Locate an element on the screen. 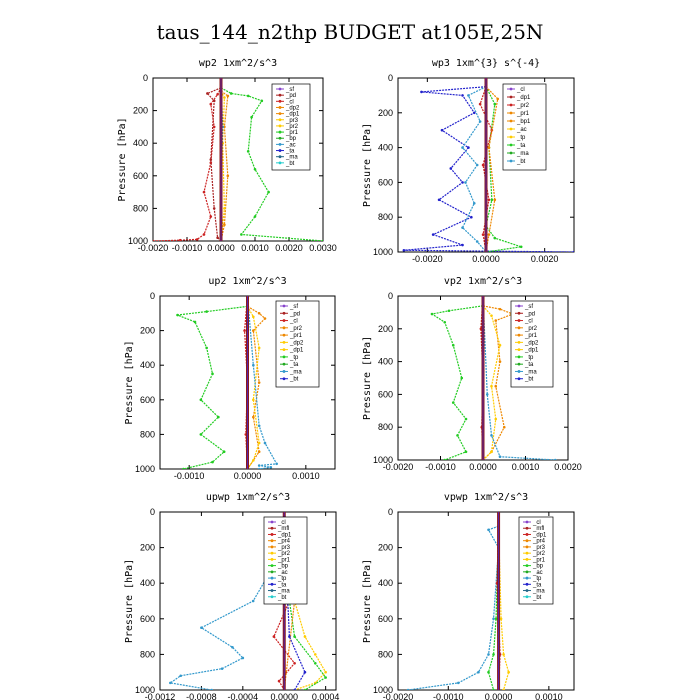 The height and width of the screenshot is (700, 700). series-line-pr2 is located at coordinates (503, 608).